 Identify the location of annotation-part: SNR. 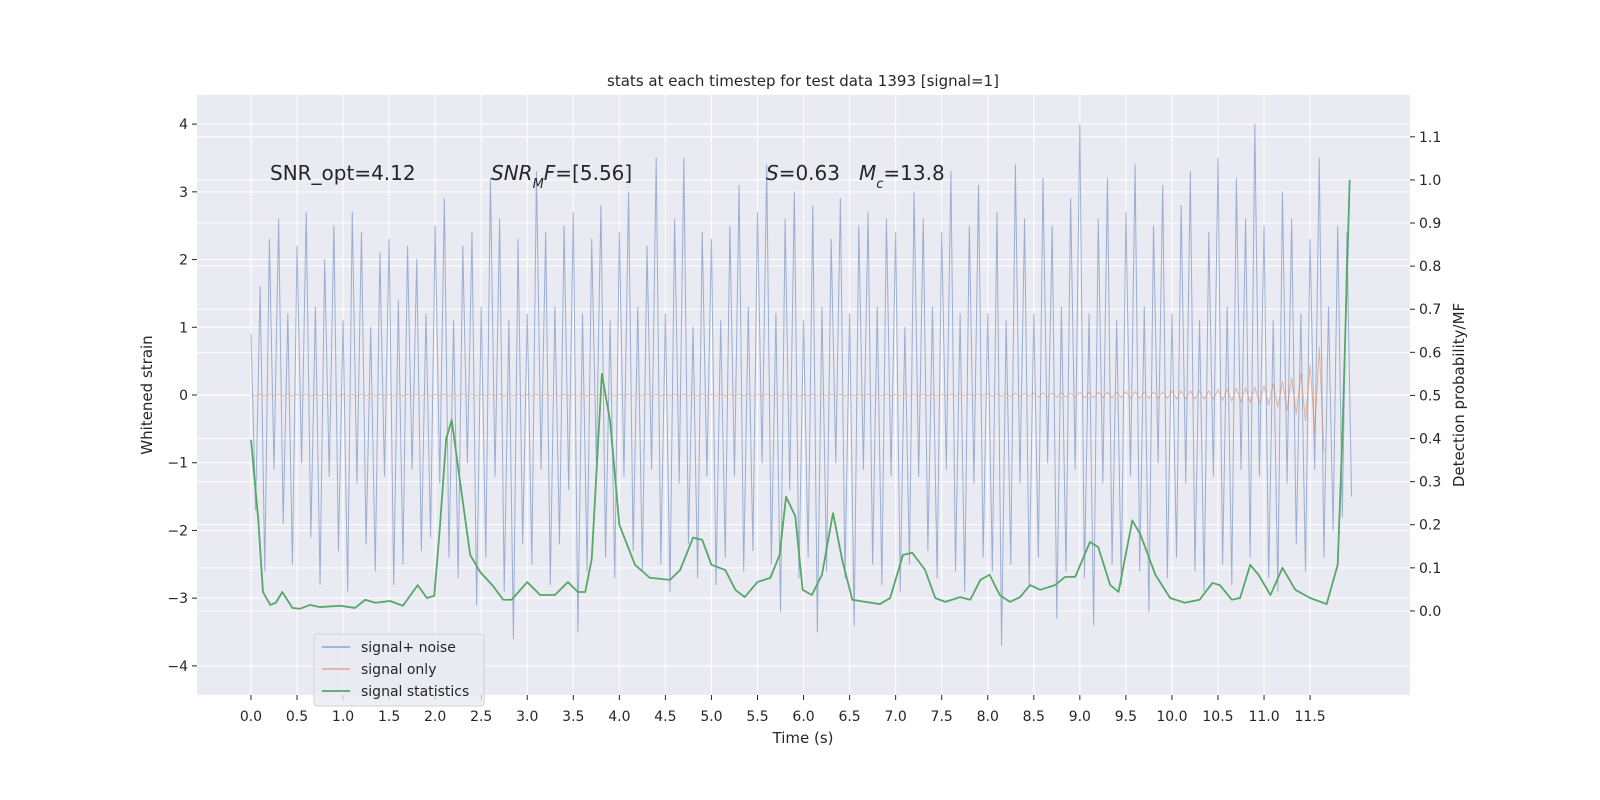
(512, 173).